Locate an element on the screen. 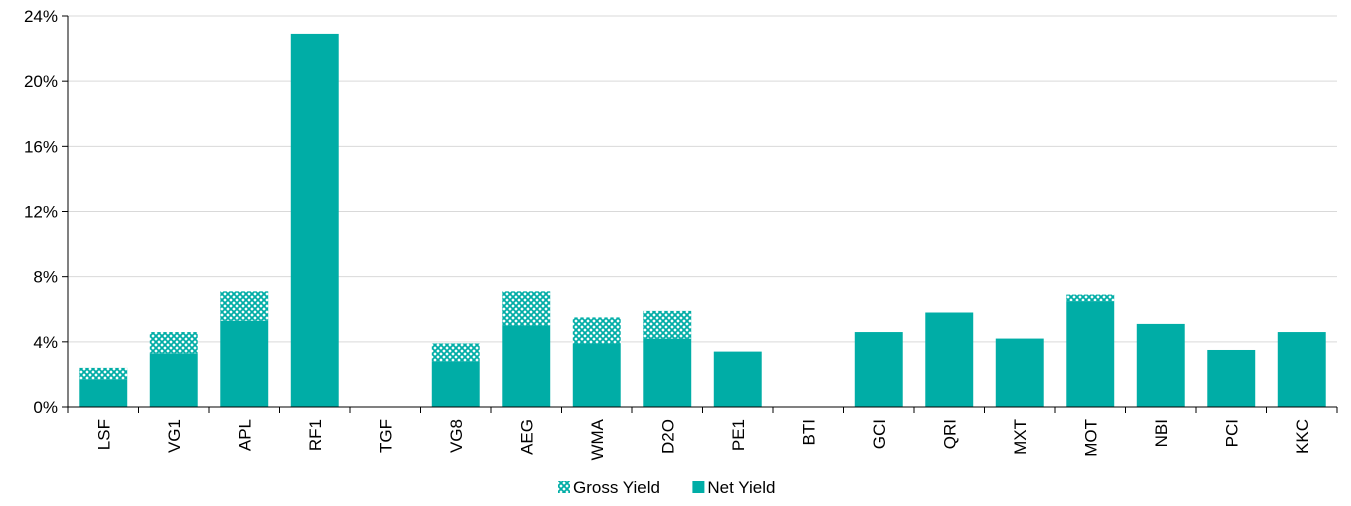  bar-net-yield-pci is located at coordinates (1231, 378).